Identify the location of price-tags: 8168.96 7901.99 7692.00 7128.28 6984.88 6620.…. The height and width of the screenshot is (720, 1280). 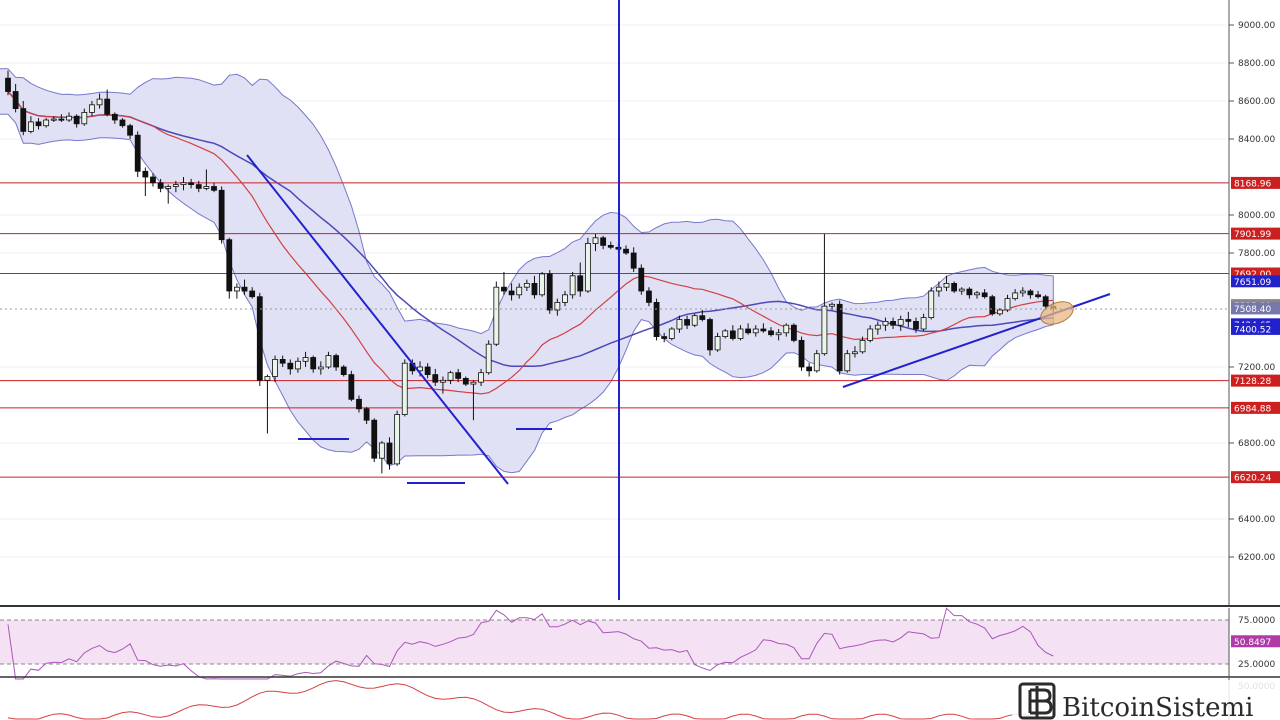
(1255, 330).